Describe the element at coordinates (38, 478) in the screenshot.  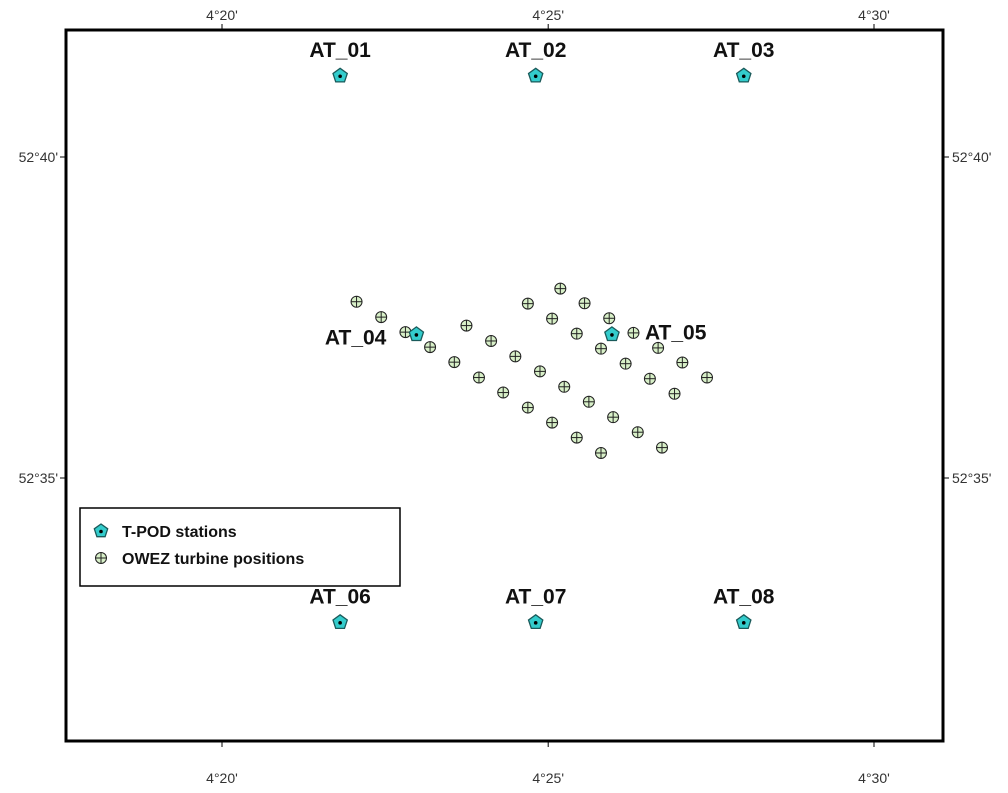
I see `y-tick-label-left: 52°35'` at that location.